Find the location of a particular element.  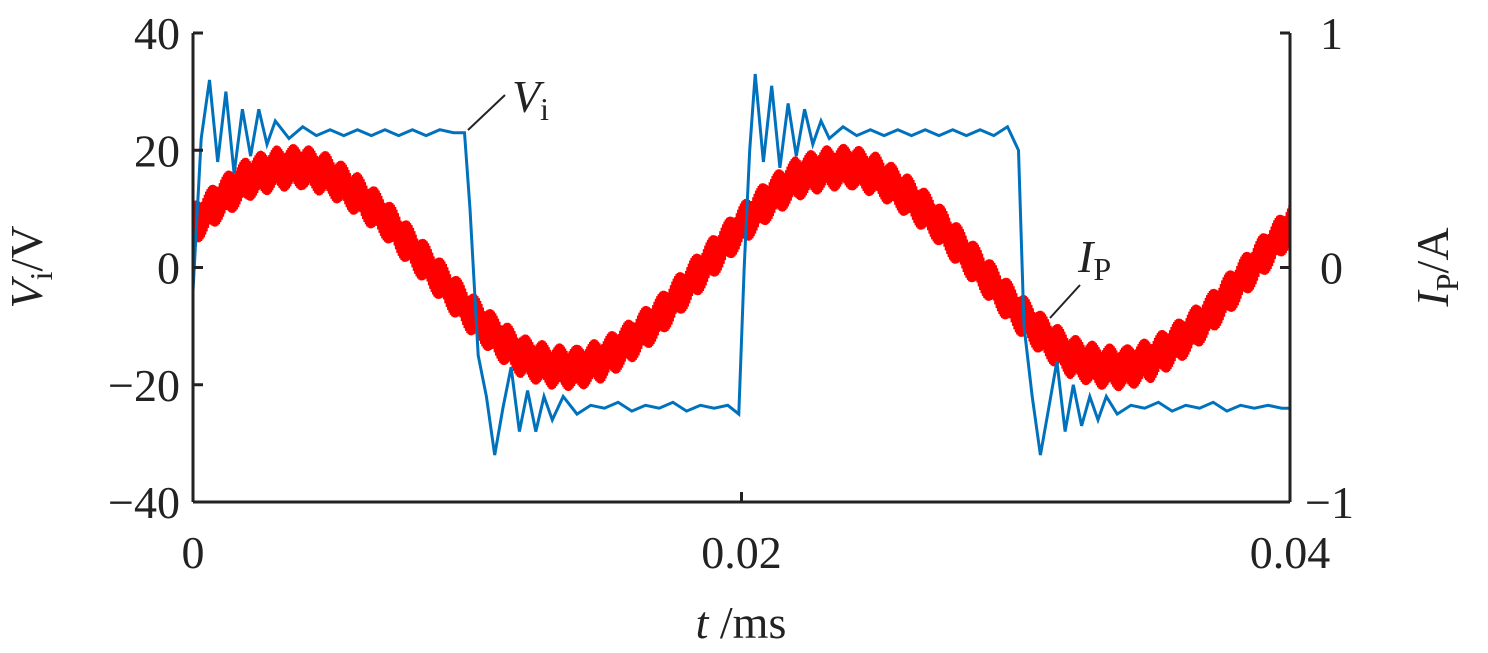

y-right-tick-label: −1 is located at coordinates (1329, 502).